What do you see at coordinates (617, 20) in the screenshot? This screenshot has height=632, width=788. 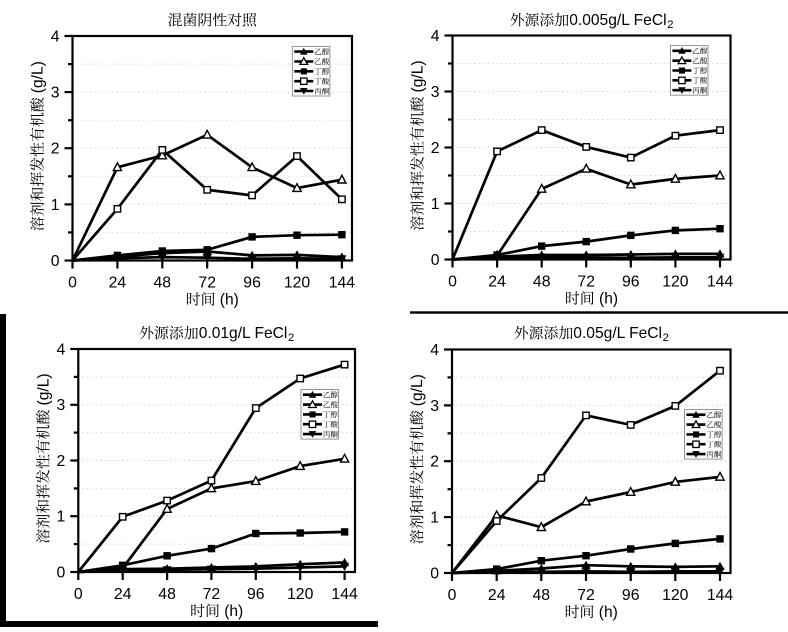 I see `svg-text: 0.005g/L FeCl` at bounding box center [617, 20].